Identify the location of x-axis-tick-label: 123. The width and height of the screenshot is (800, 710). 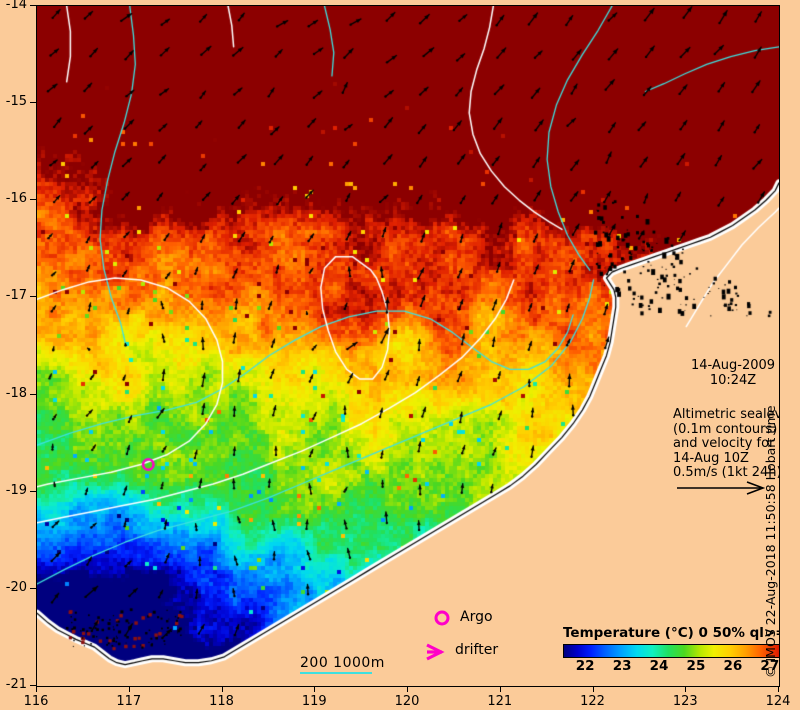
(685, 701).